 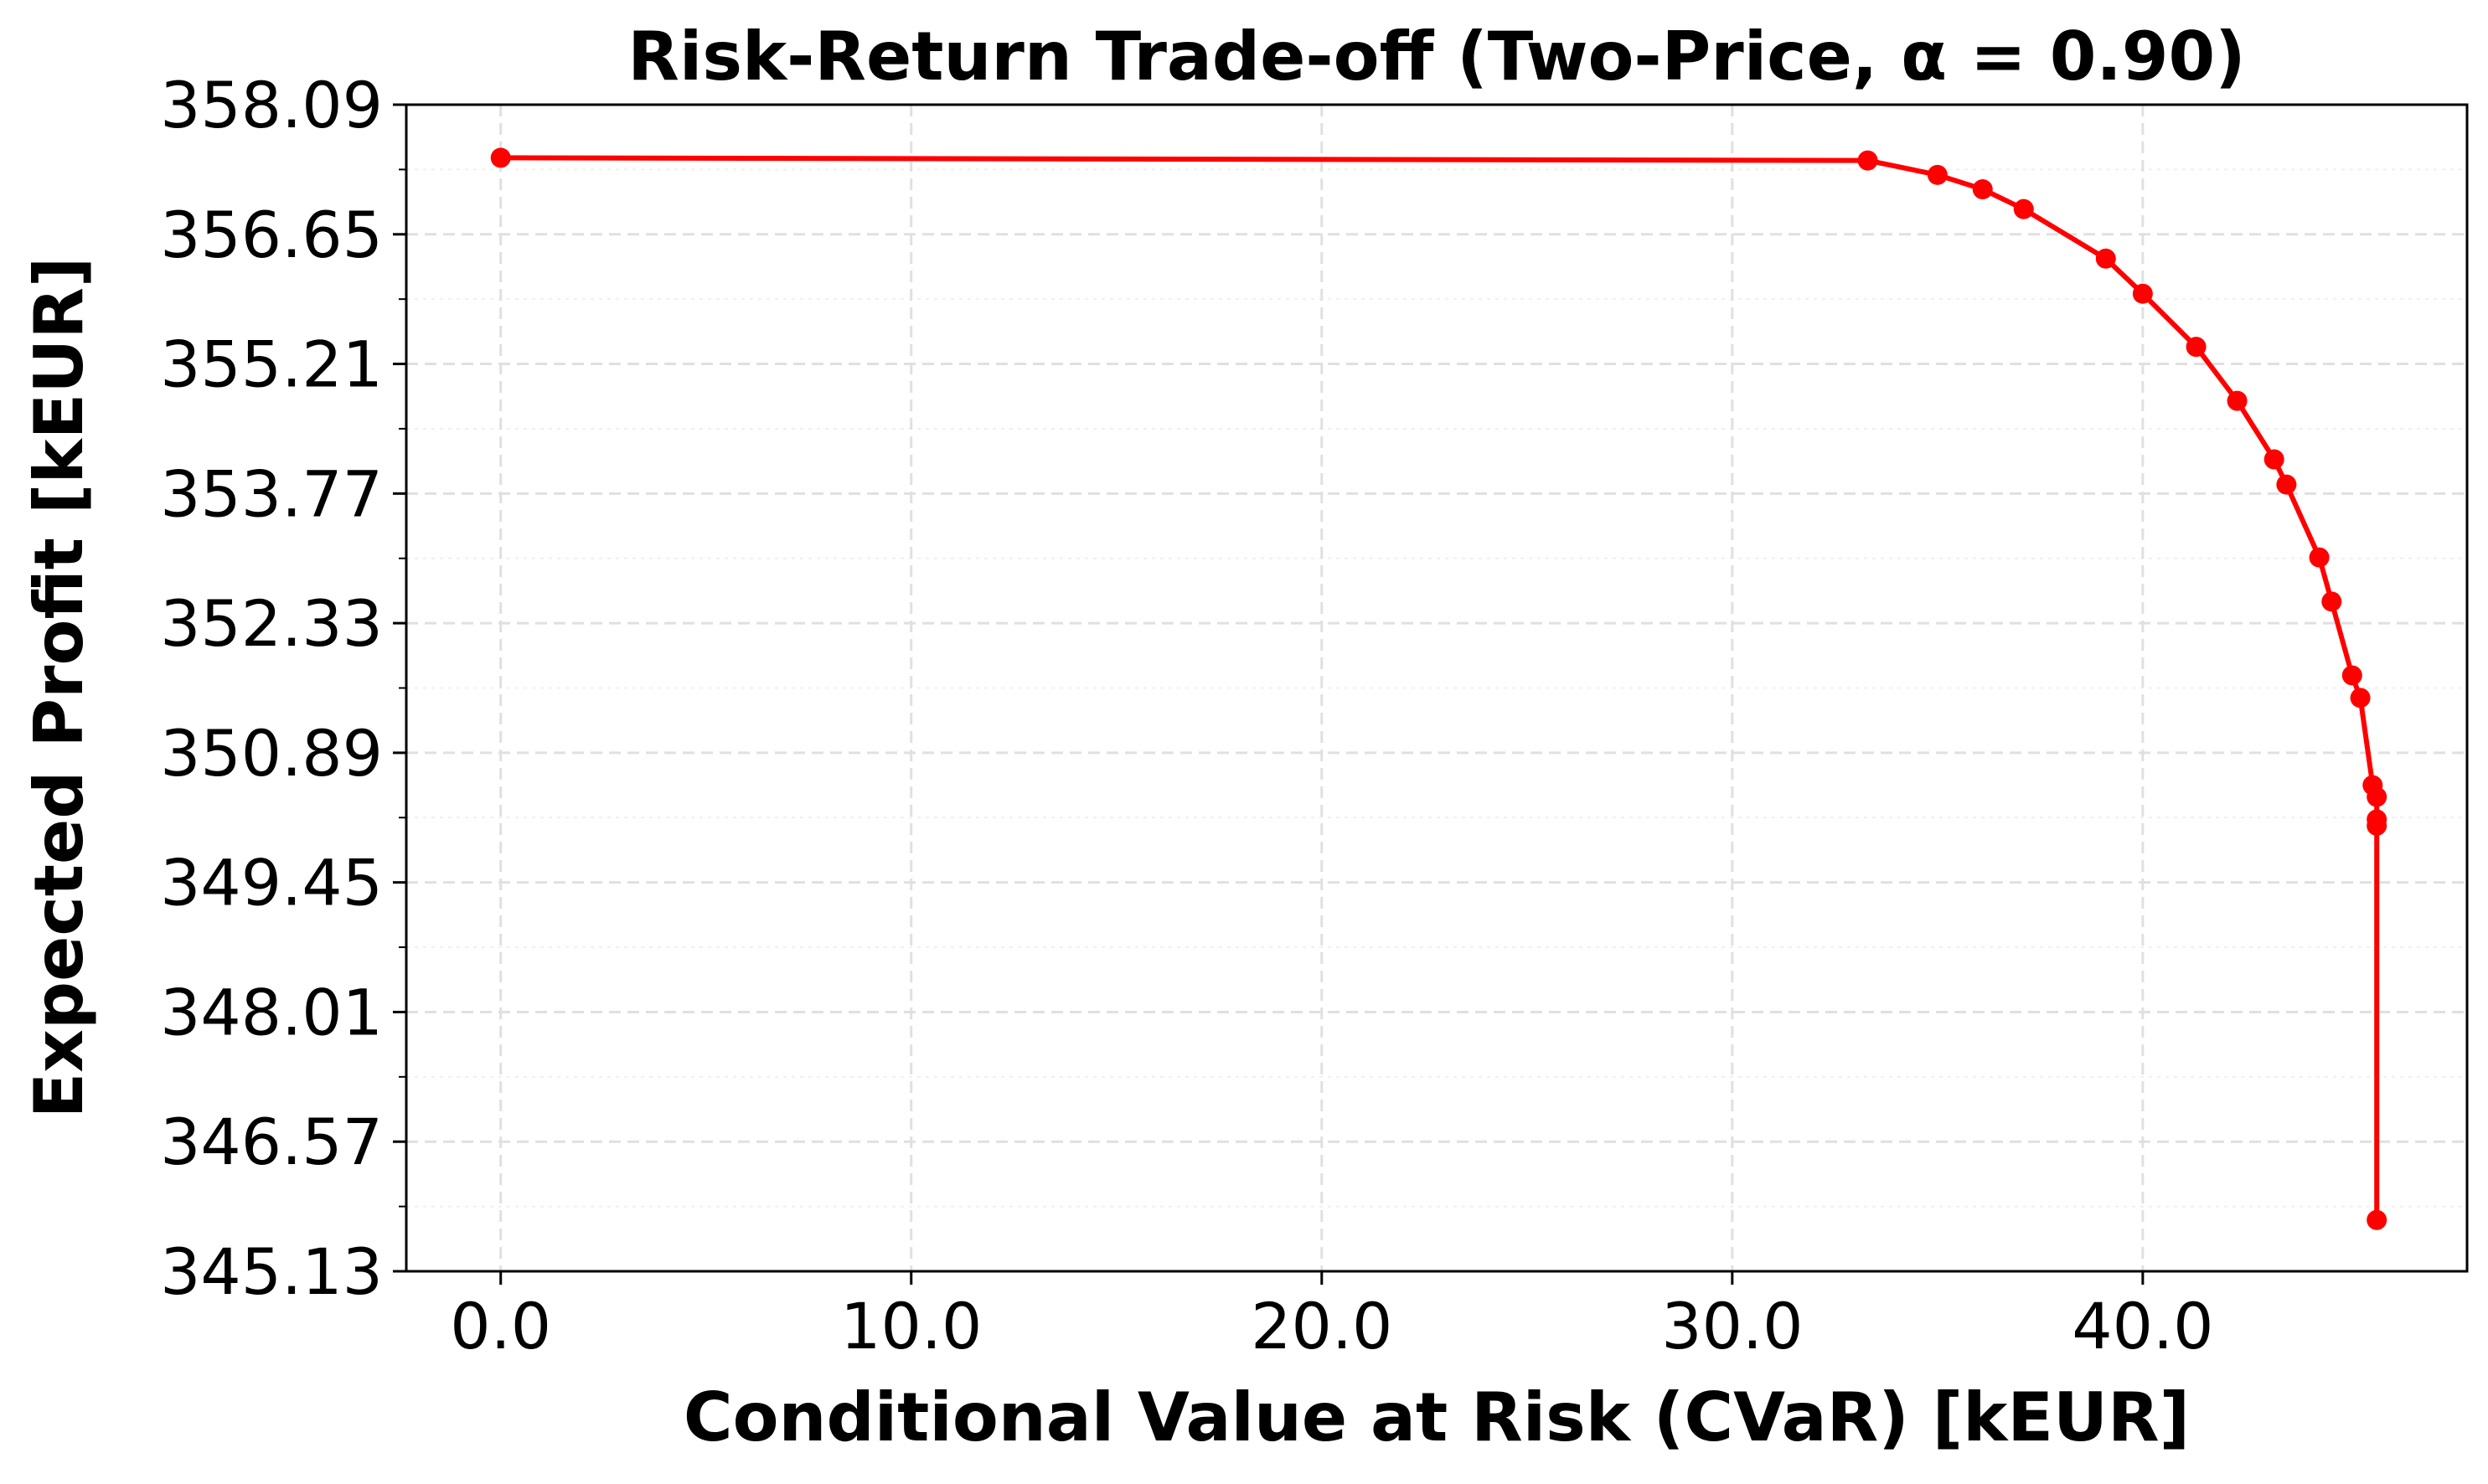 I want to click on y-tick-label: 356.65, so click(x=271, y=235).